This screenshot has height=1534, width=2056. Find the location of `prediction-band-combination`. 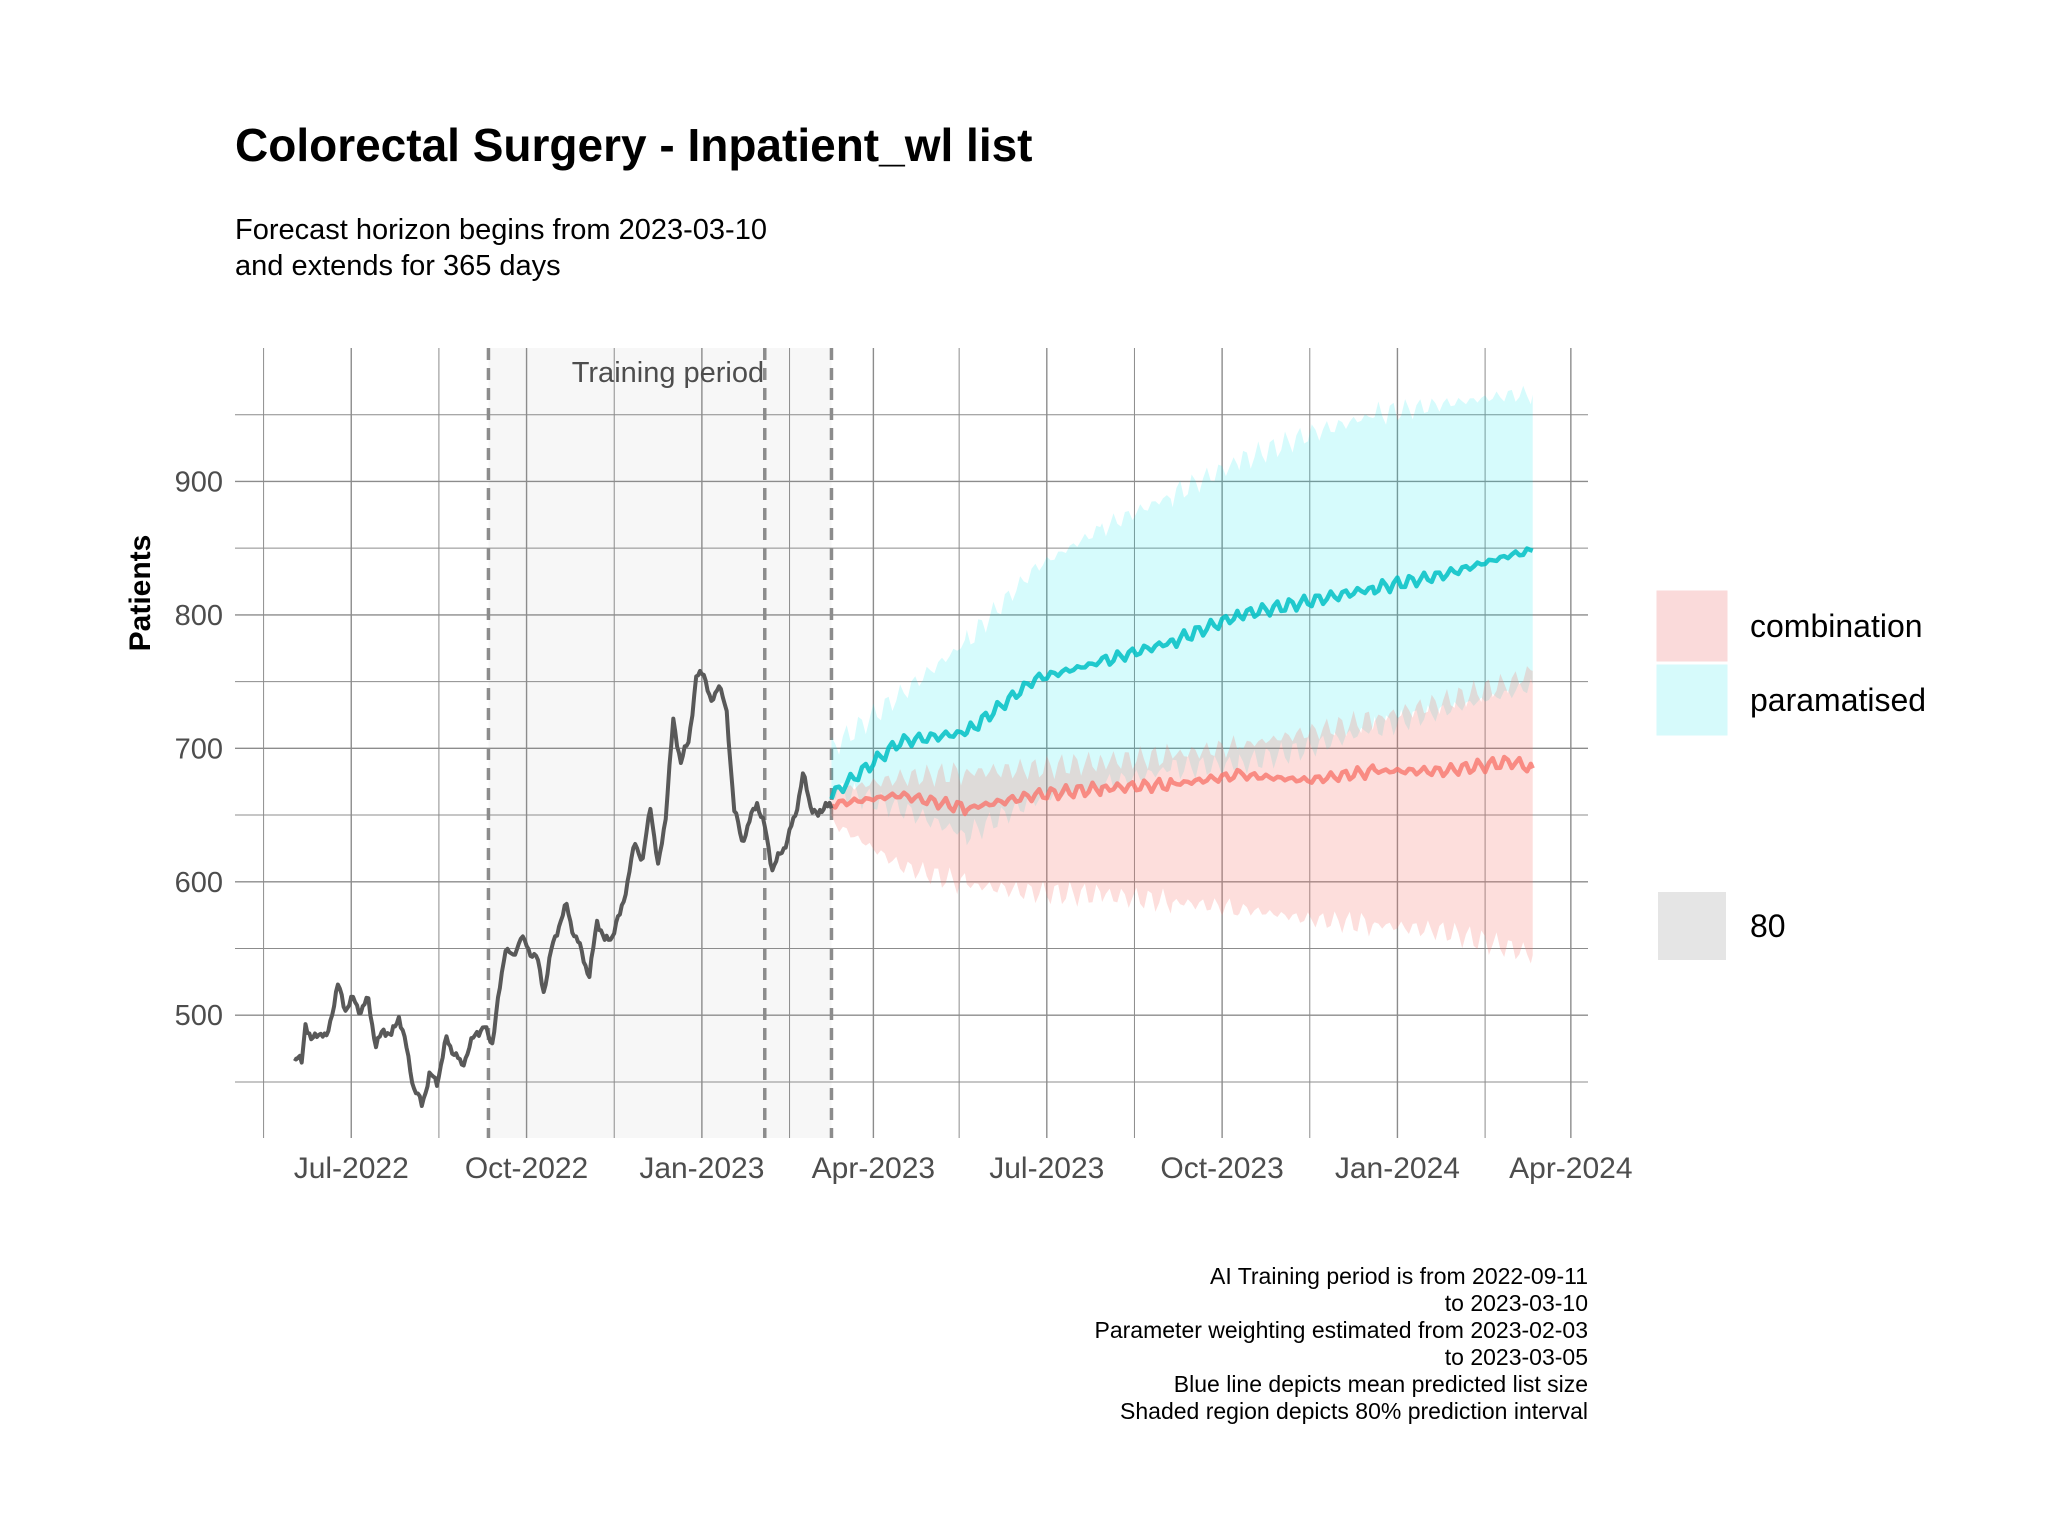

prediction-band-combination is located at coordinates (1182, 815).